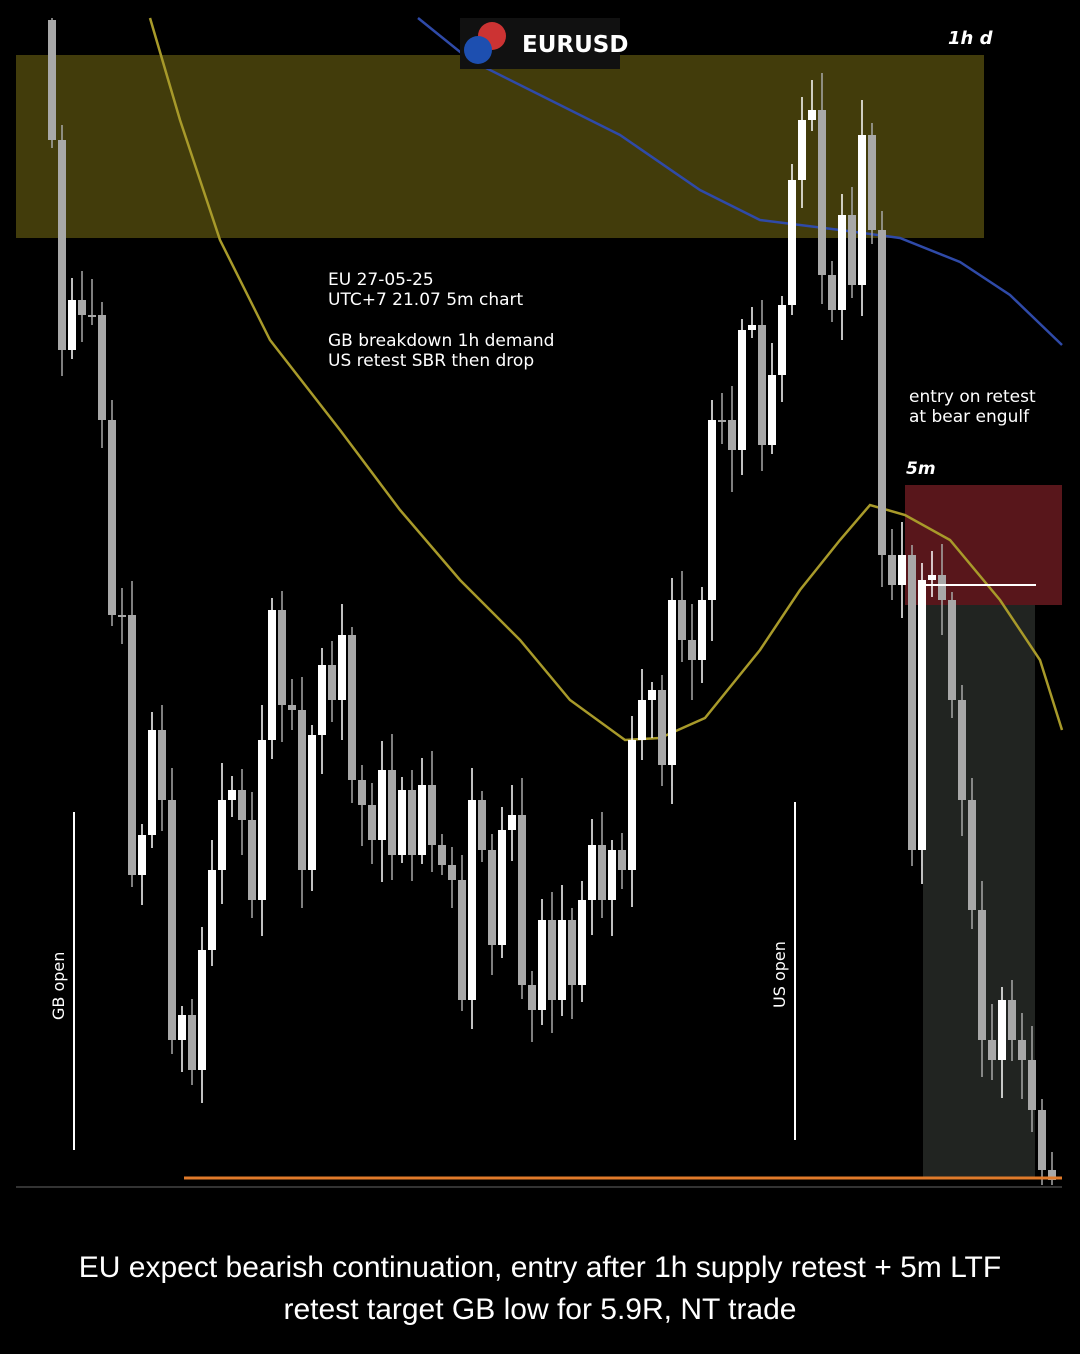 This screenshot has width=1080, height=1354. I want to click on symbol: EURUSD, so click(575, 45).